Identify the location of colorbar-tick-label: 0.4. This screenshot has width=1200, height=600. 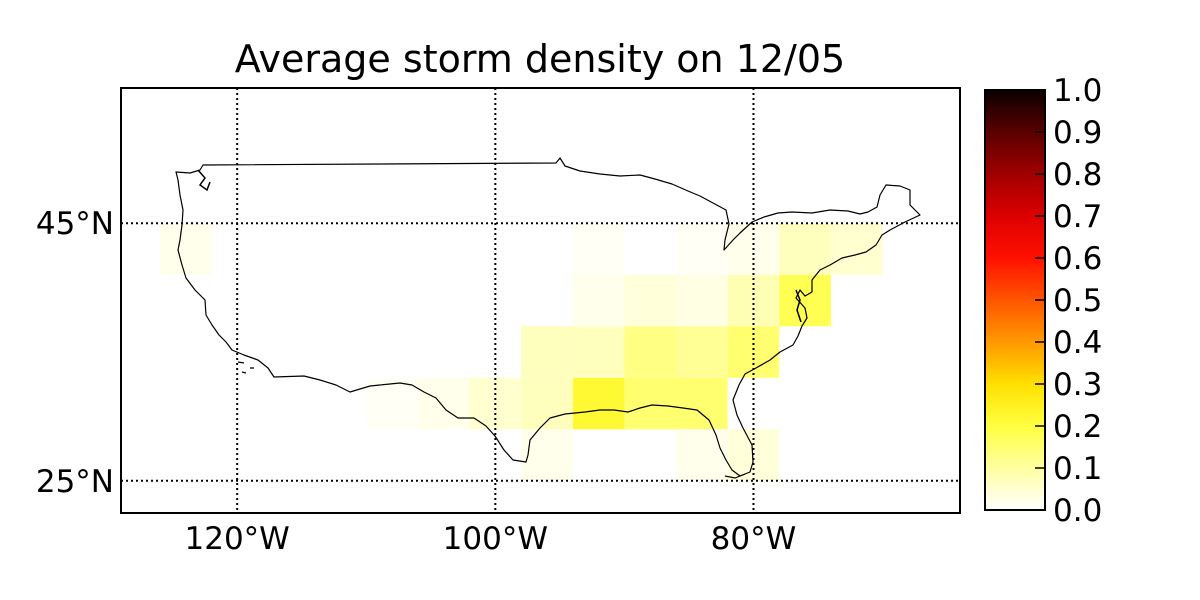
(1077, 343).